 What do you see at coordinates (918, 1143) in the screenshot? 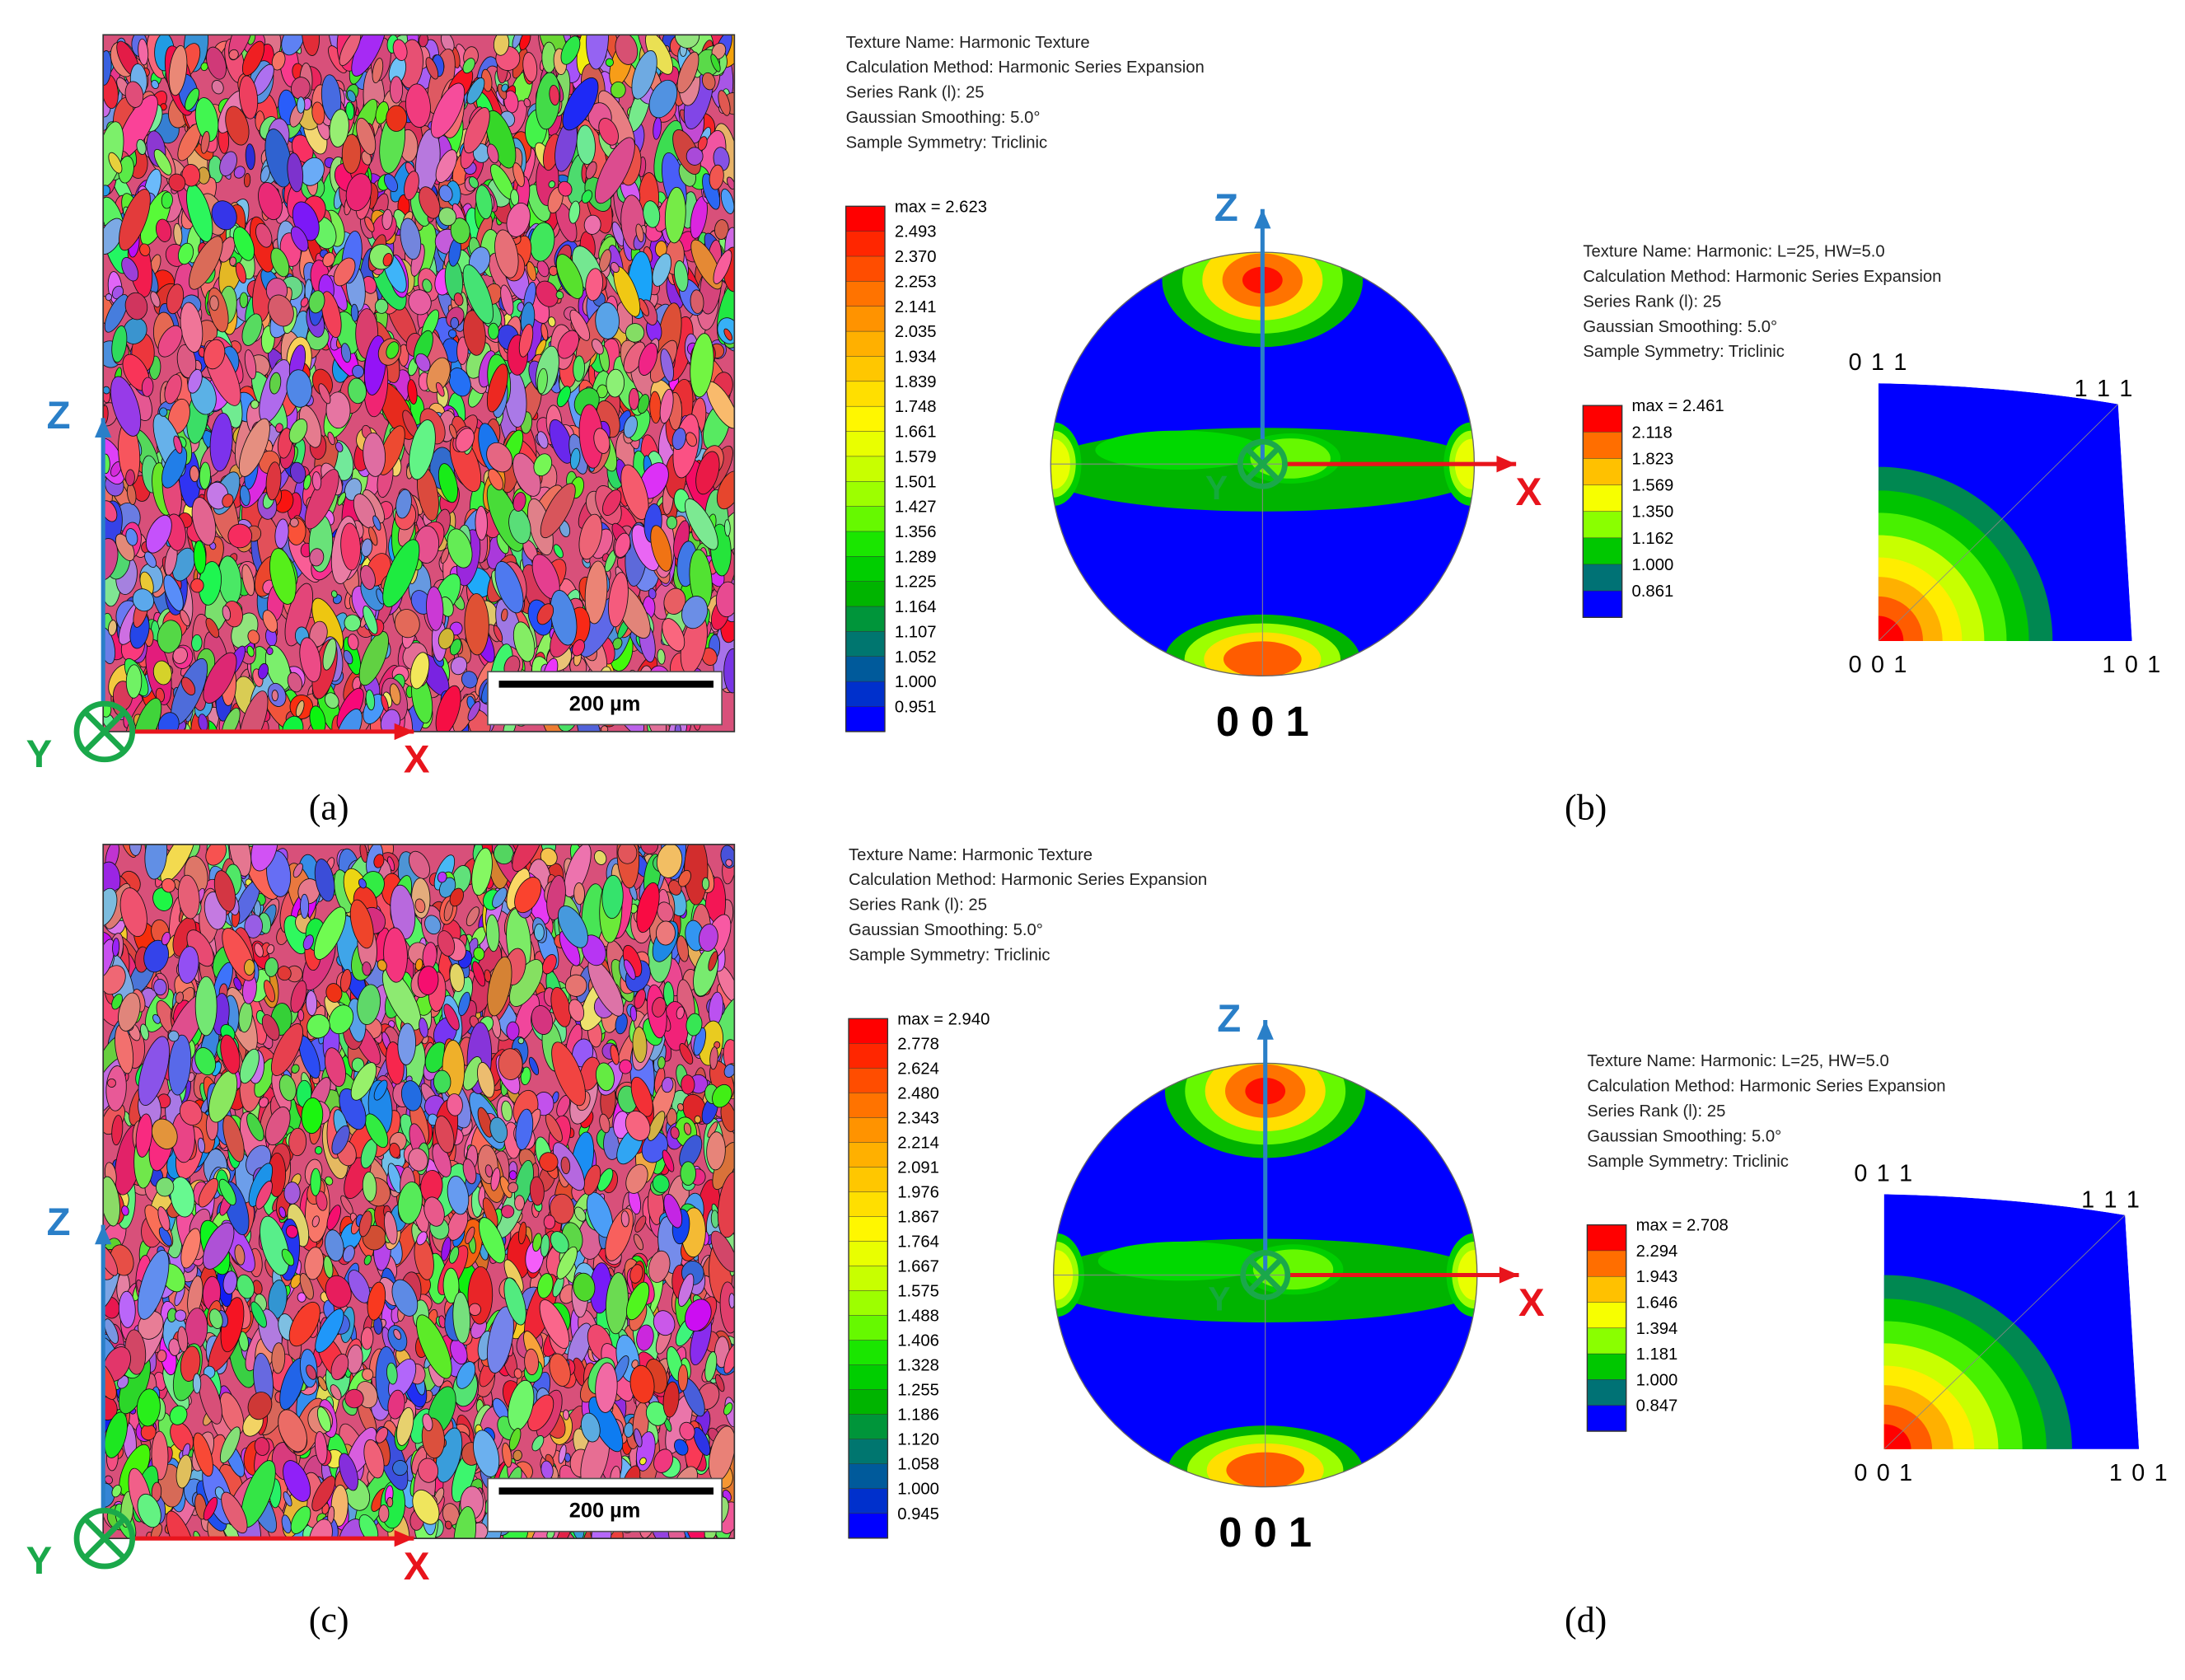
I see `legend-value: 2.214` at bounding box center [918, 1143].